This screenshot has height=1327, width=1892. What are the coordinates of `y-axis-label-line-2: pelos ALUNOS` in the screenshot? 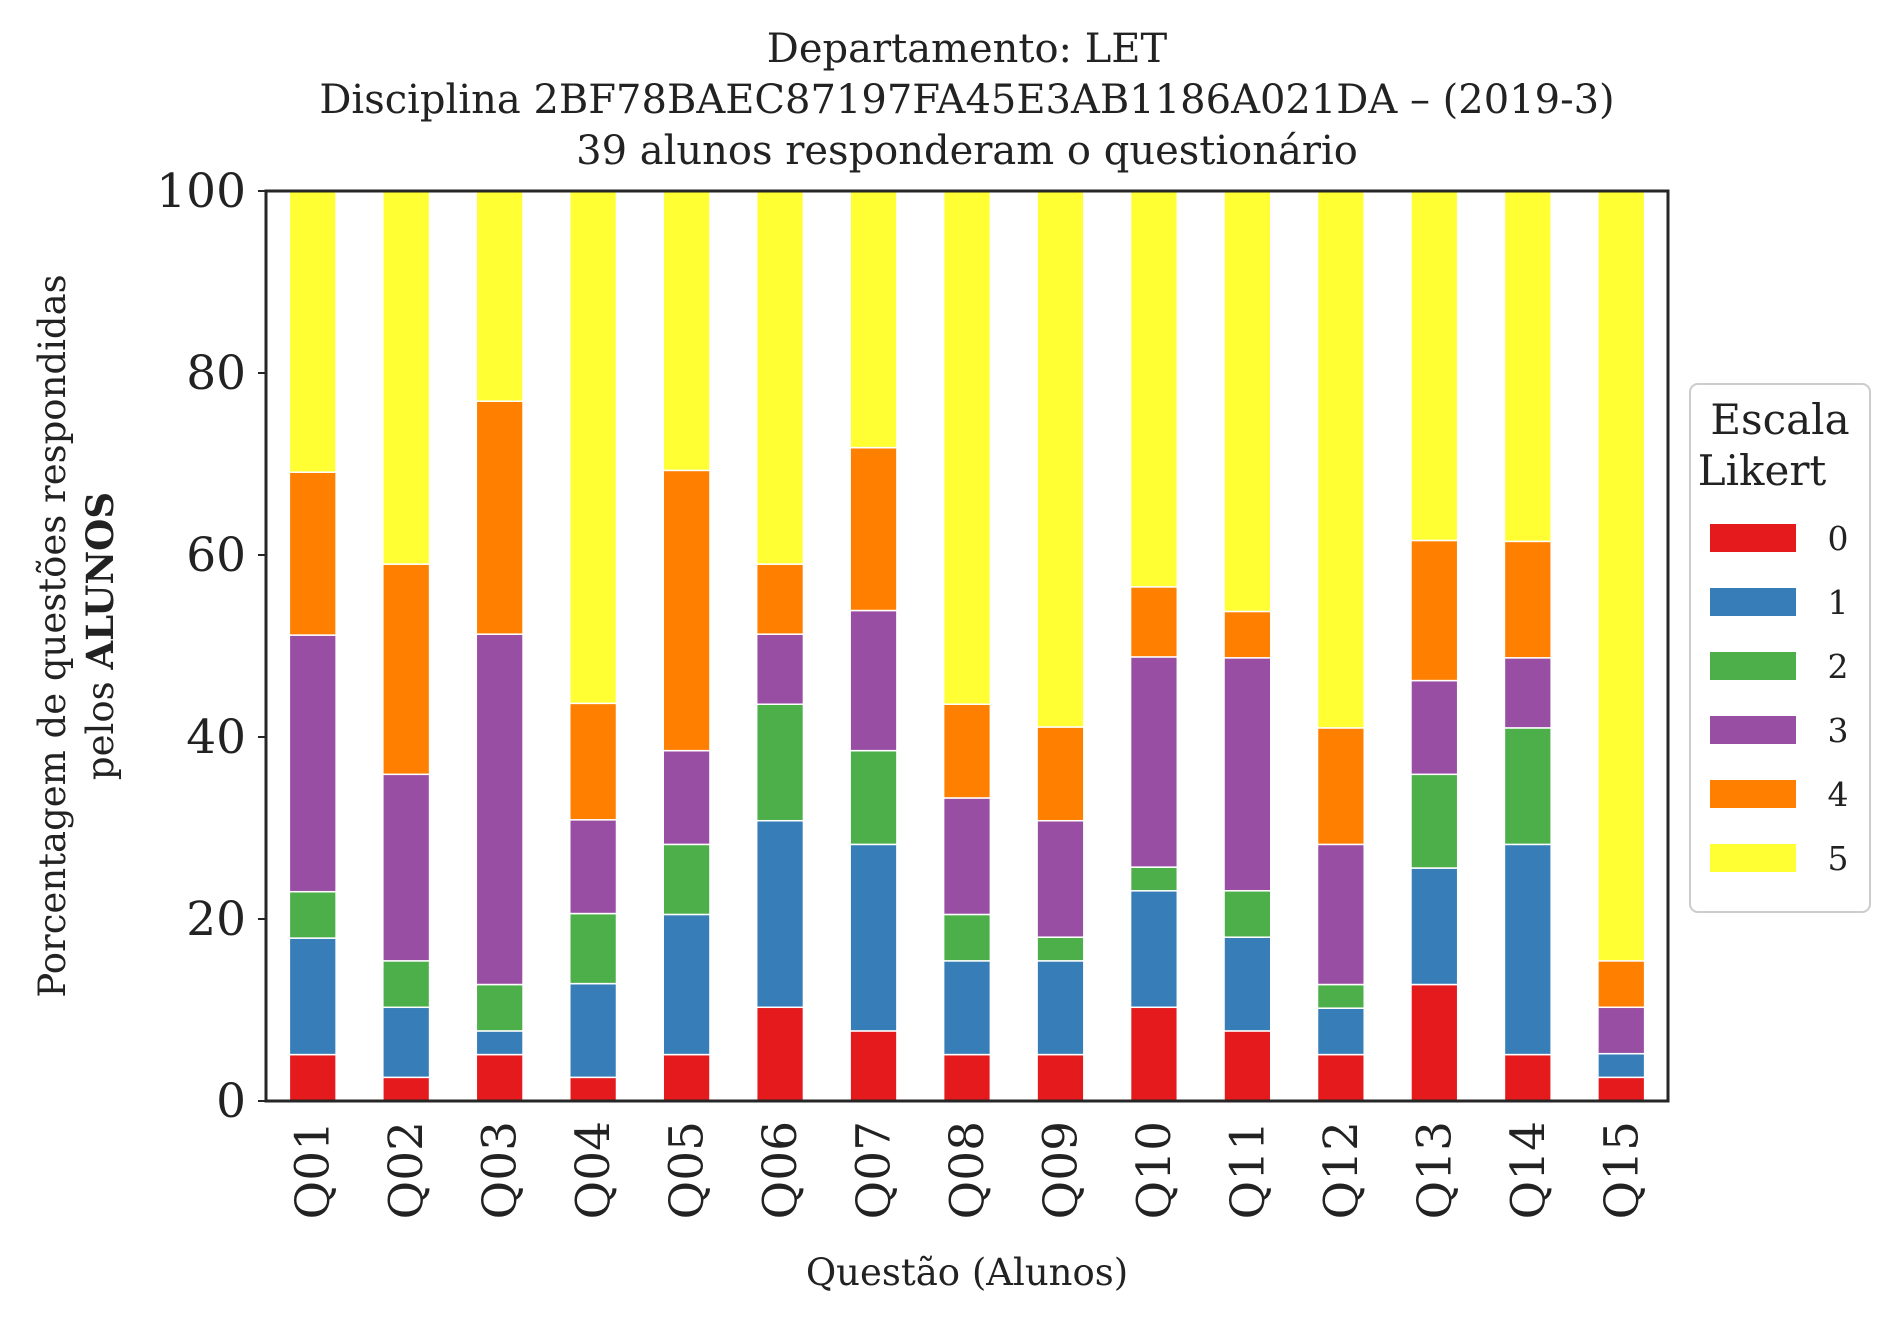 It's located at (100, 636).